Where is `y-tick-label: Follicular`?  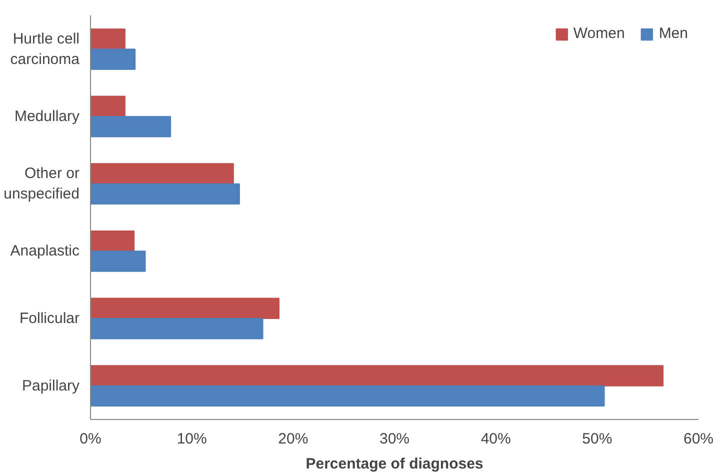 y-tick-label: Follicular is located at coordinates (49, 318).